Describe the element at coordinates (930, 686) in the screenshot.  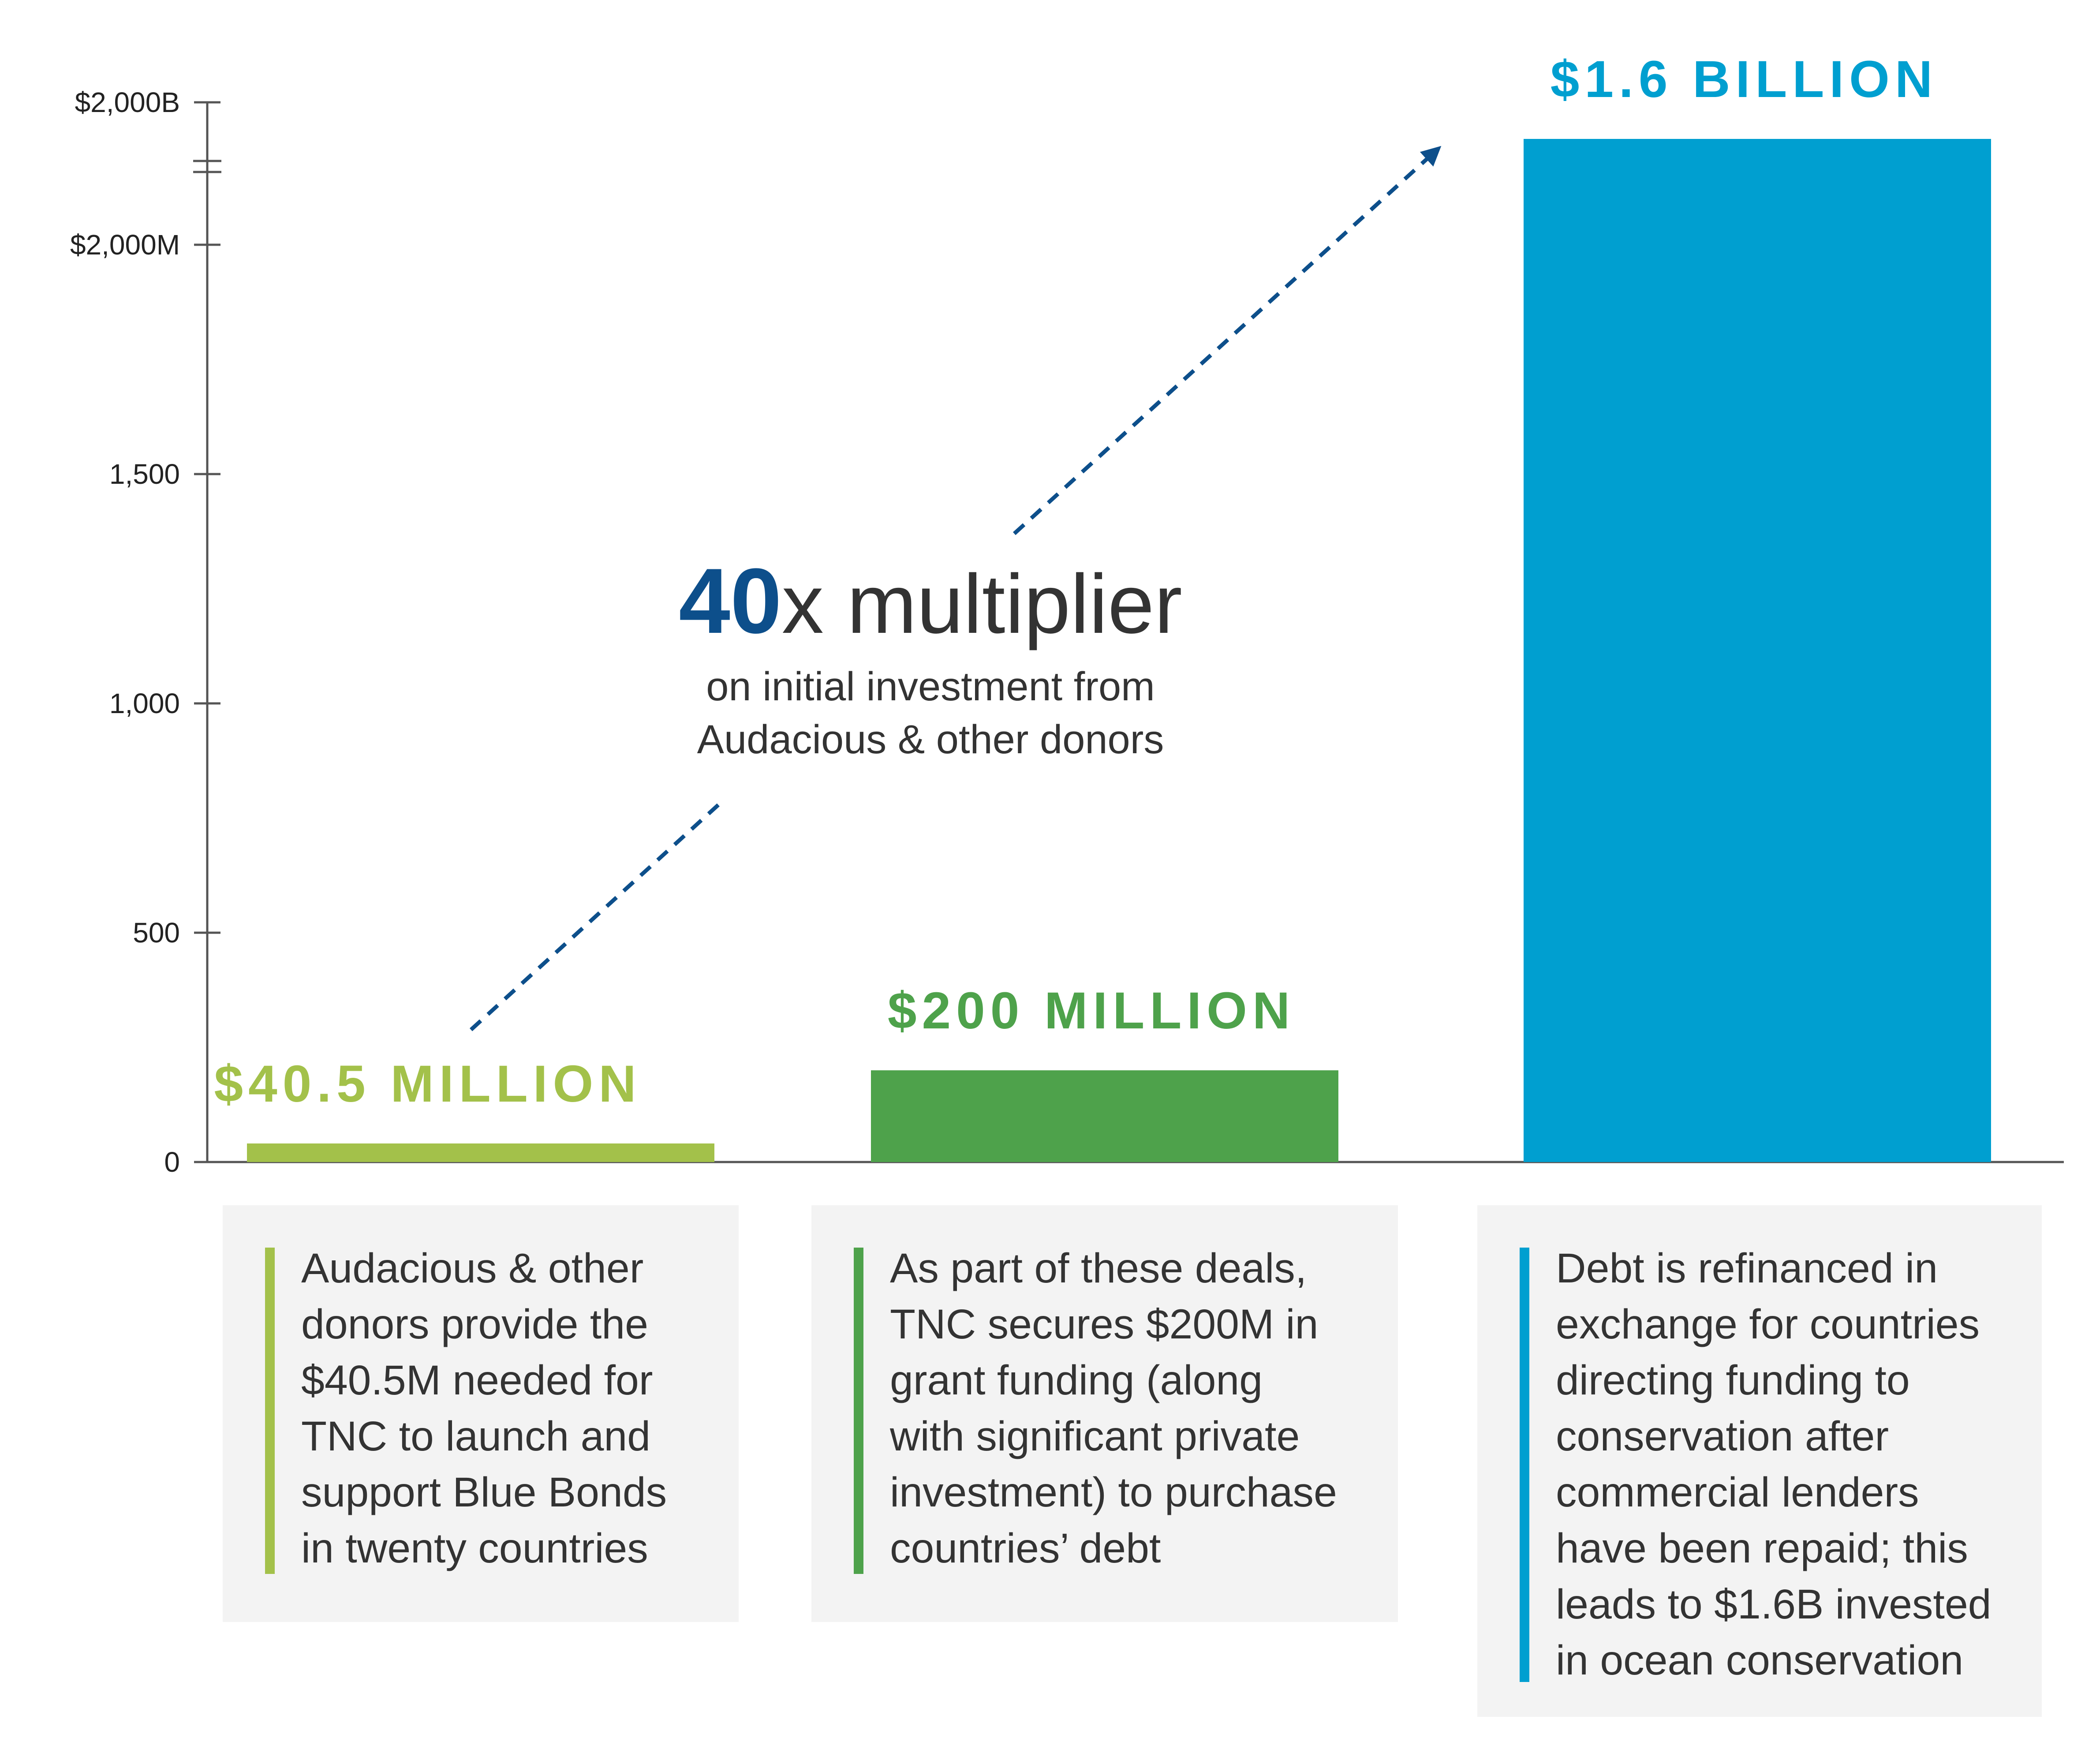
I see `multiplier-subtitle-line1: on initial investment from` at that location.